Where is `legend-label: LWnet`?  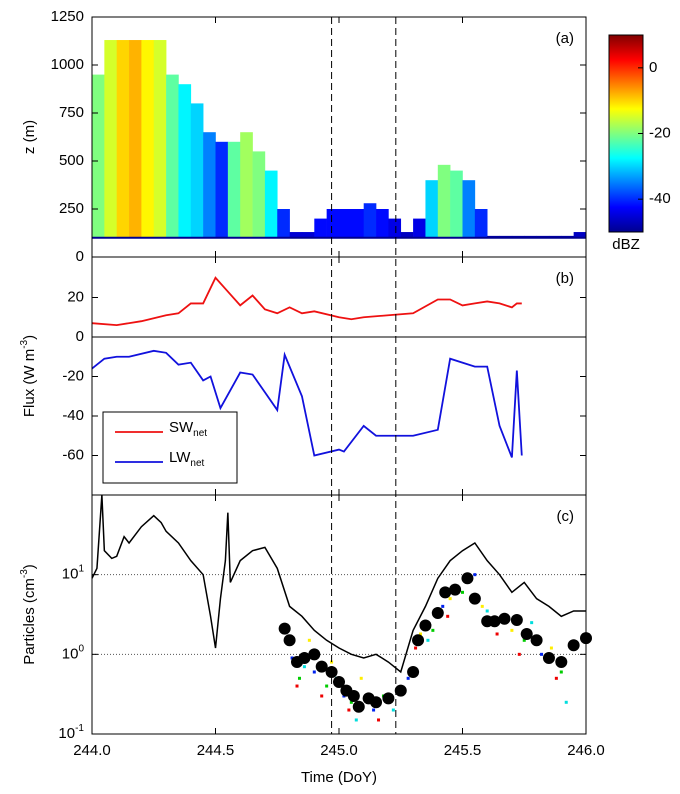 legend-label: LWnet is located at coordinates (187, 459).